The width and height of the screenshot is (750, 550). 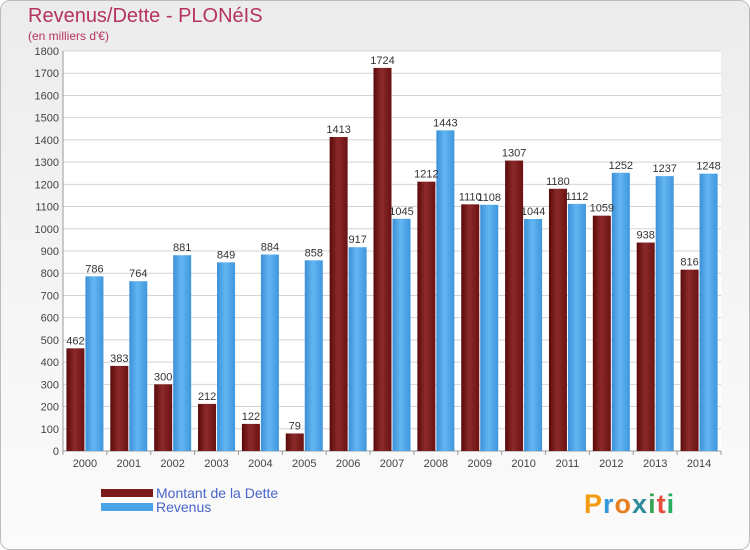 What do you see at coordinates (47, 208) in the screenshot?
I see `y-tick-label: 1100` at bounding box center [47, 208].